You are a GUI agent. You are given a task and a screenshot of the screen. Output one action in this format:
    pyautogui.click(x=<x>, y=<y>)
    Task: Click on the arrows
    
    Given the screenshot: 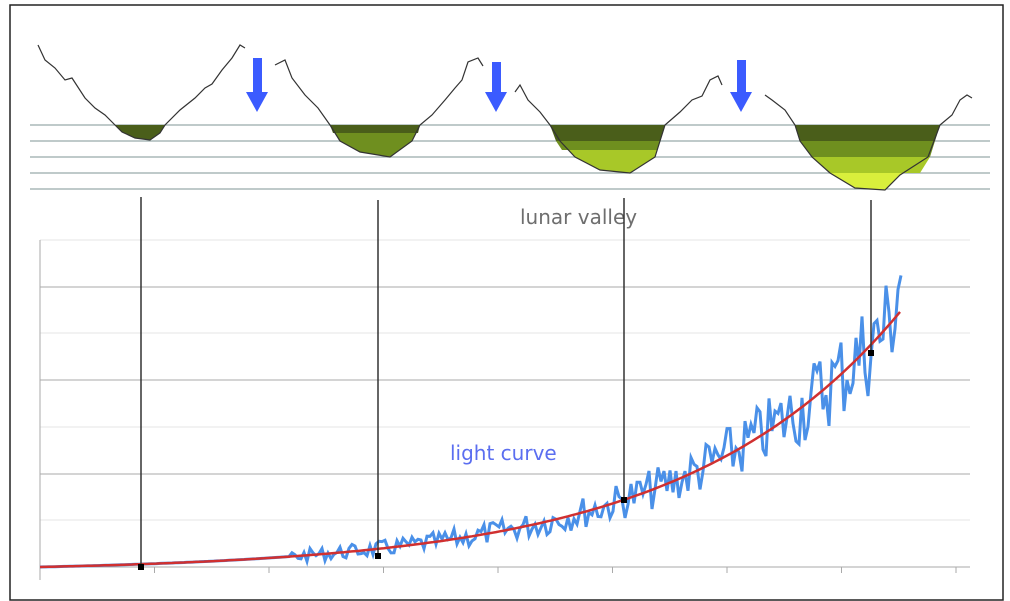 What is the action you would take?
    pyautogui.click(x=499, y=85)
    